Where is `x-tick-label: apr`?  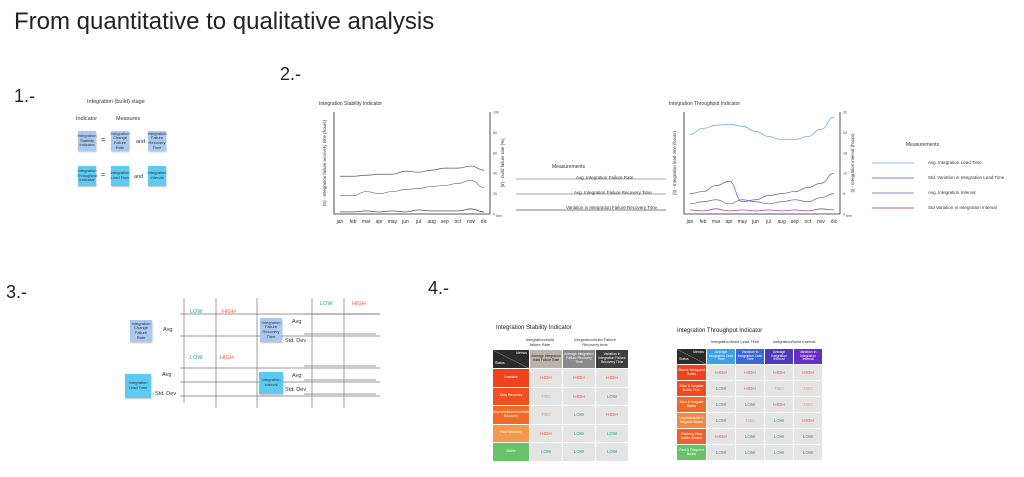
x-tick-label: apr is located at coordinates (380, 222).